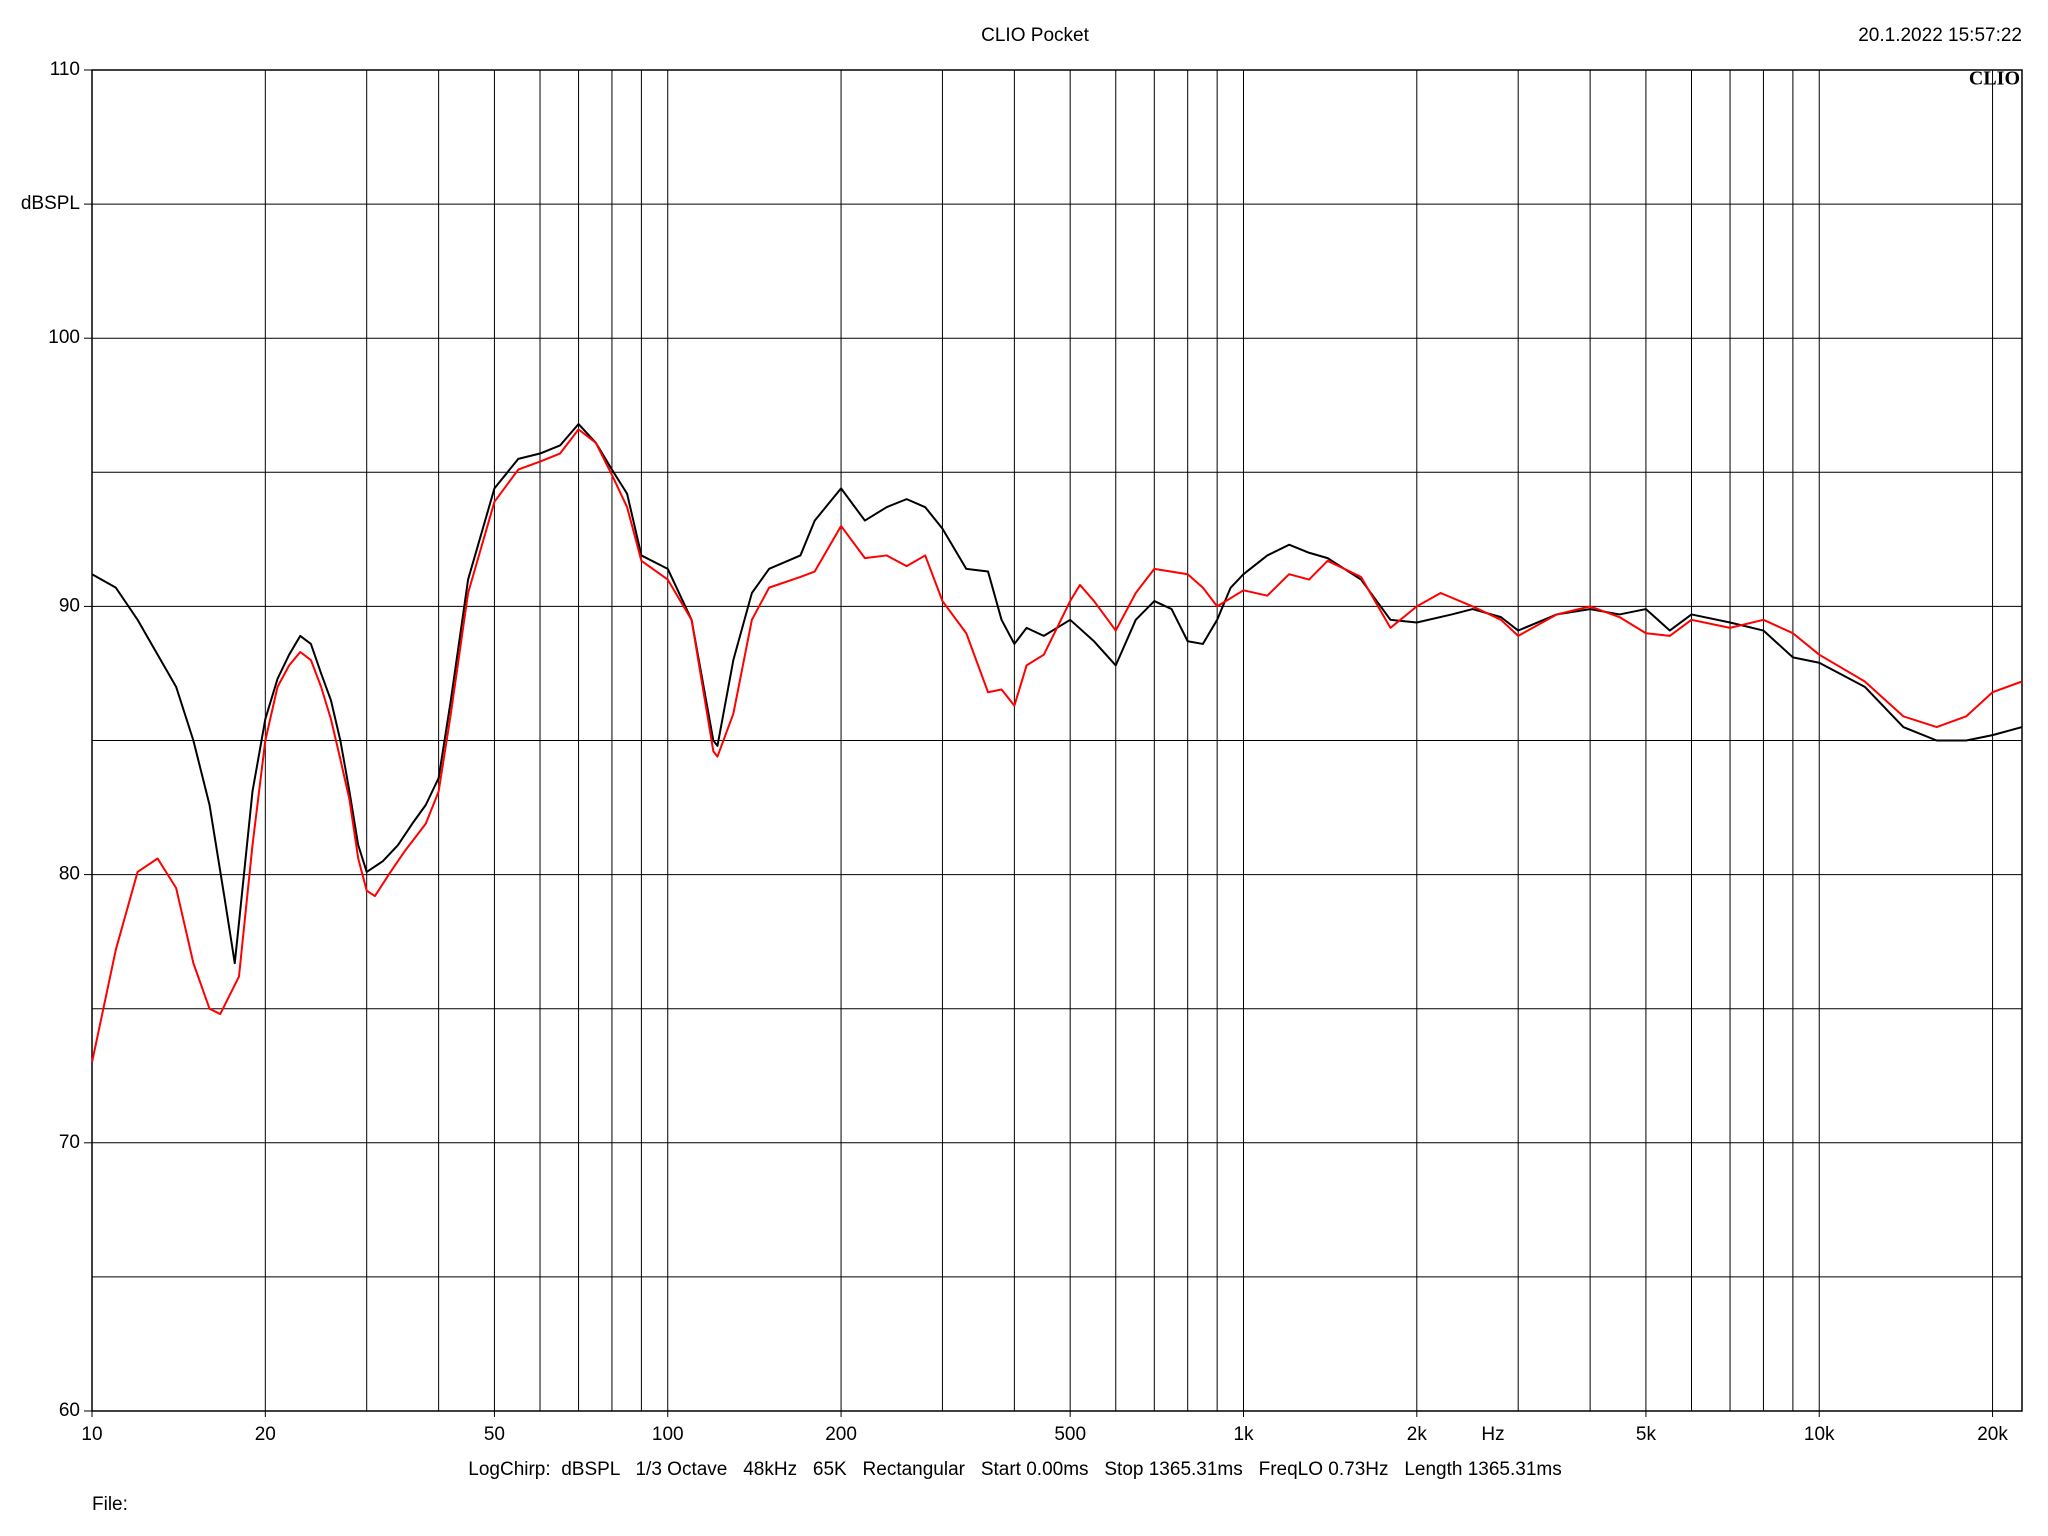  Describe the element at coordinates (50, 203) in the screenshot. I see `y-tick-label: dBSPL` at that location.